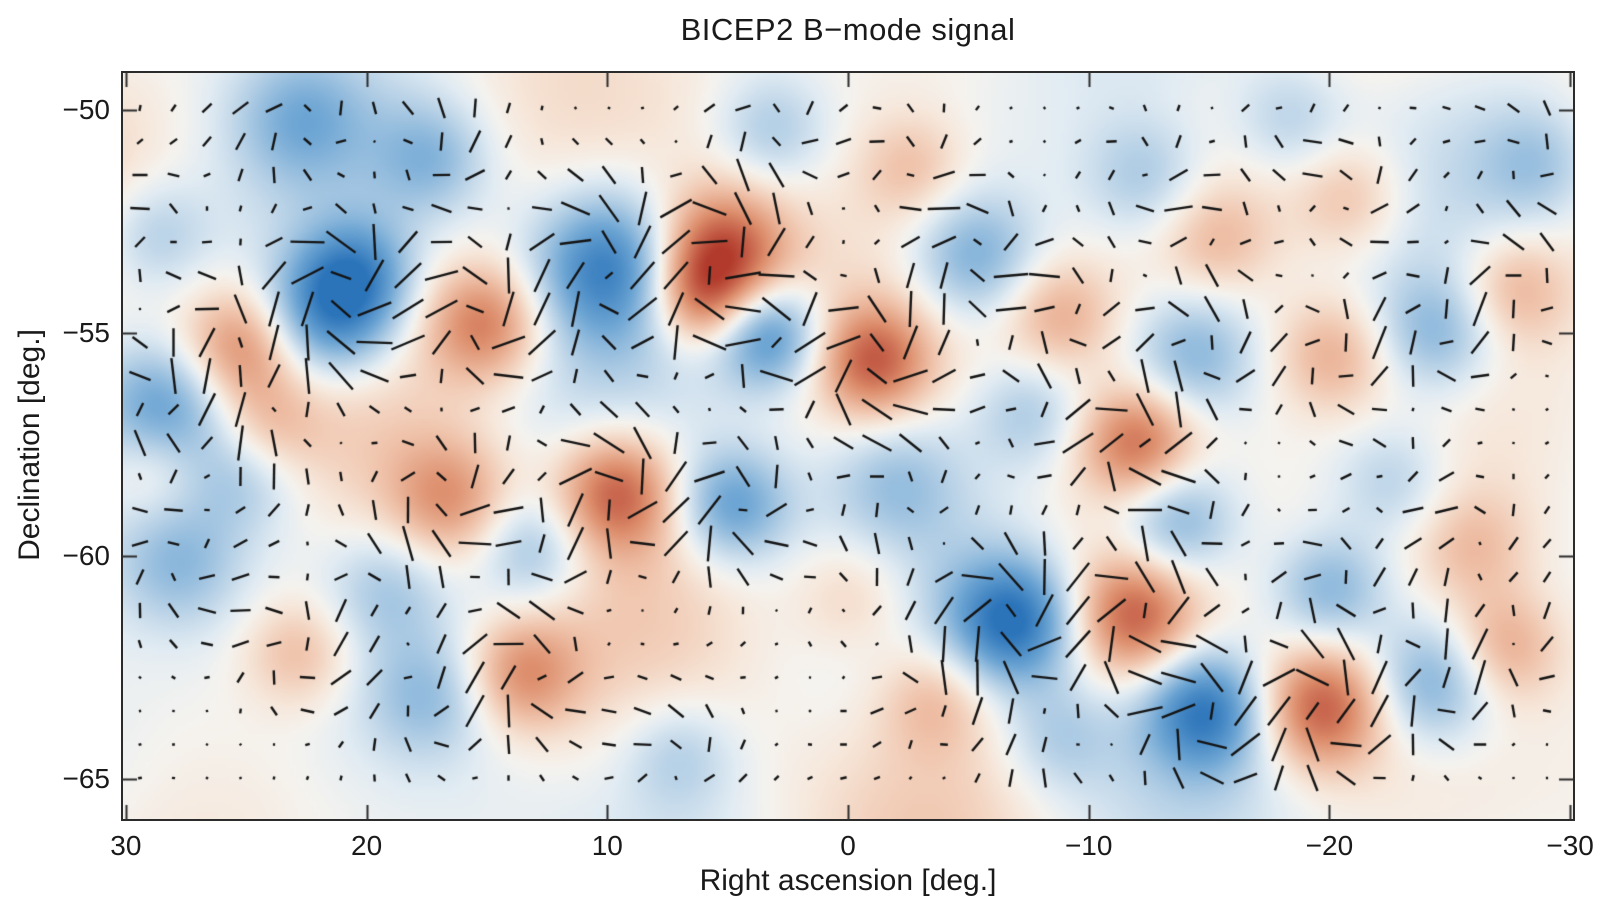 The image size is (1600, 913). I want to click on x-tick-label: 10, so click(607, 845).